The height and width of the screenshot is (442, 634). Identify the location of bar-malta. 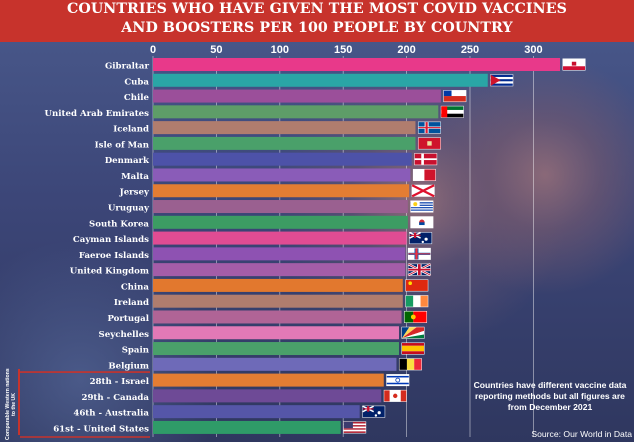
(282, 175).